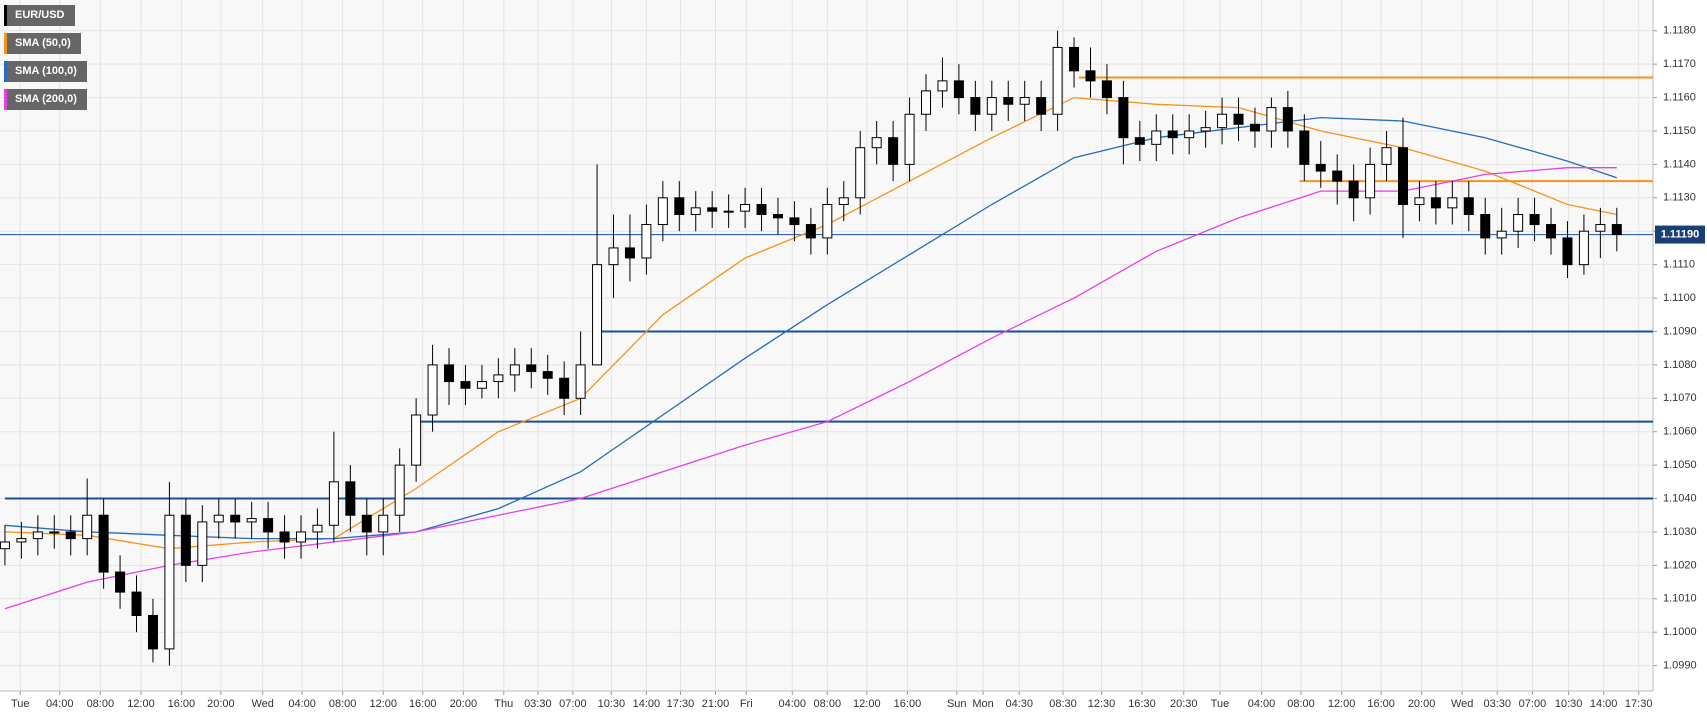 This screenshot has height=712, width=1707. I want to click on y-tick-label: 1.1090, so click(1680, 331).